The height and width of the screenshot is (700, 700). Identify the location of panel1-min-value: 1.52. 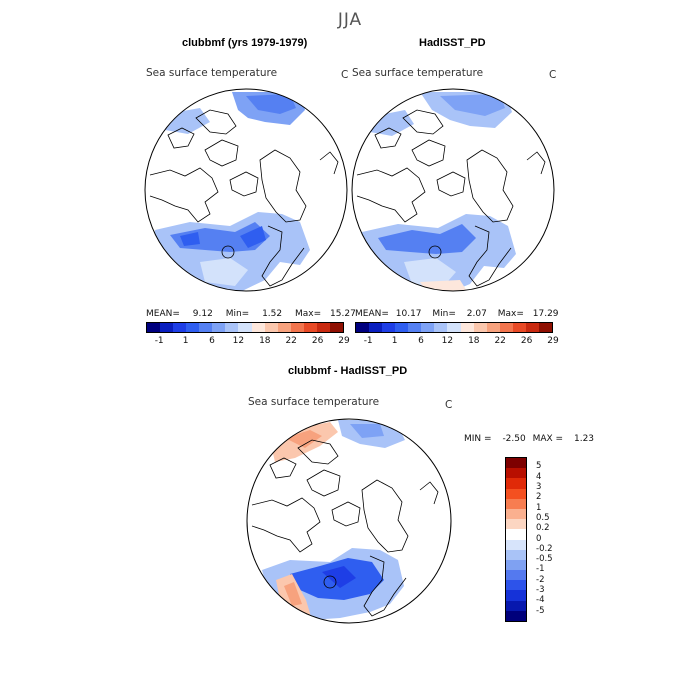
(272, 314).